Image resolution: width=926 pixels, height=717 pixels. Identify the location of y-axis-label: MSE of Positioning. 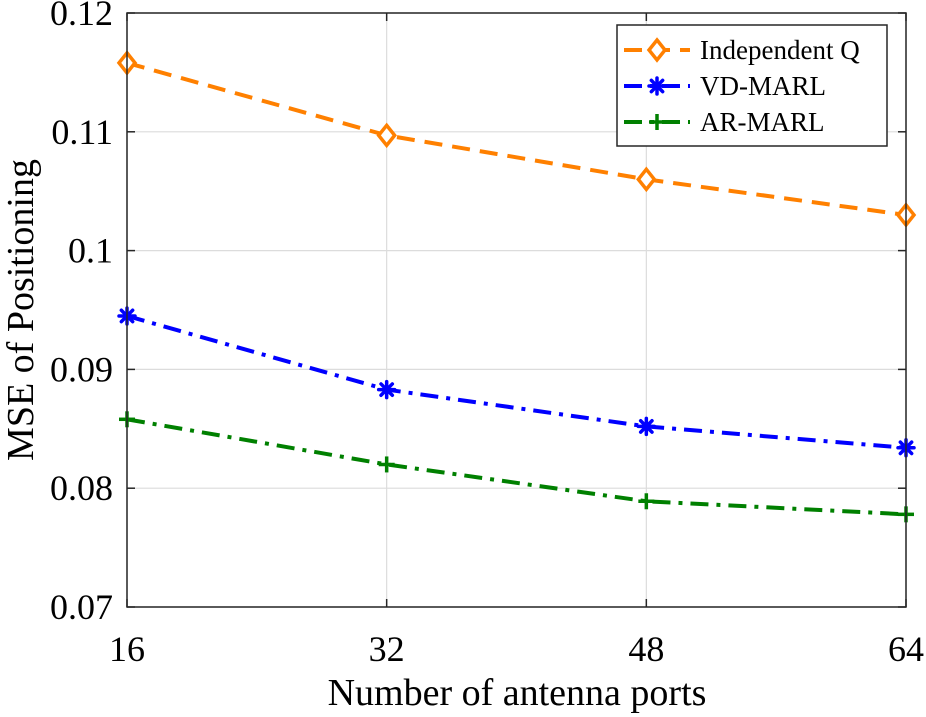
(21, 310).